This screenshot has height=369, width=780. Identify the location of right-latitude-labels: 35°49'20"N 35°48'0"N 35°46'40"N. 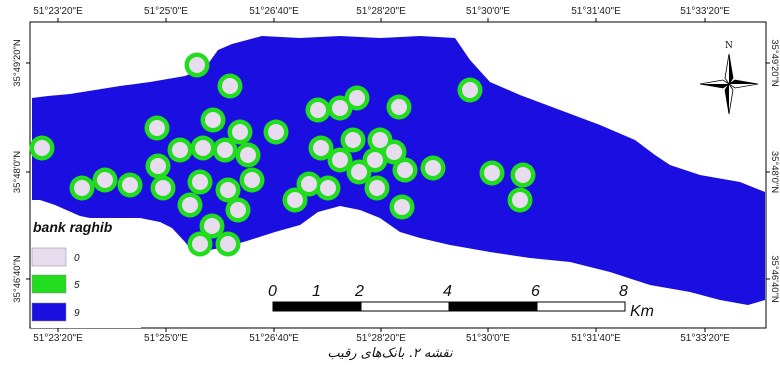
(774, 171).